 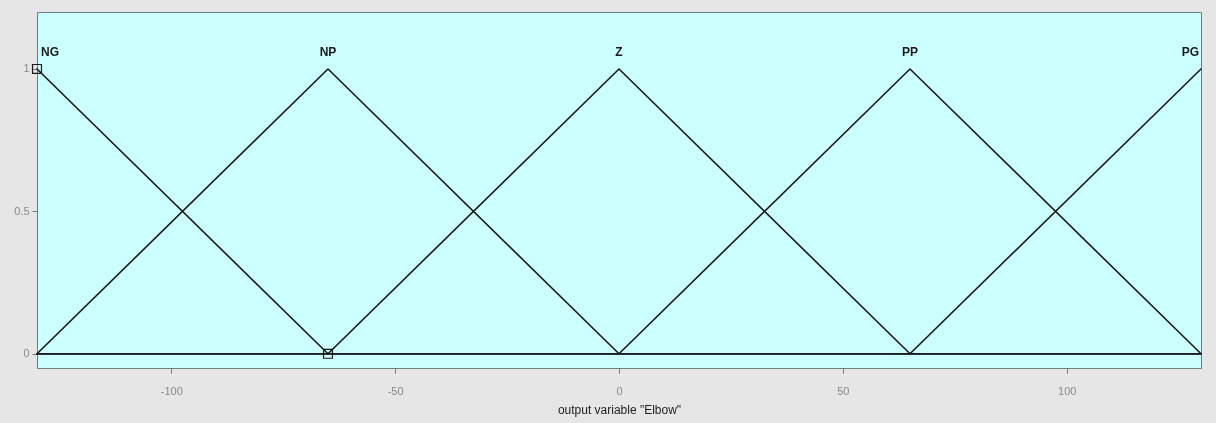 What do you see at coordinates (843, 390) in the screenshot?
I see `x-tick-label: 50` at bounding box center [843, 390].